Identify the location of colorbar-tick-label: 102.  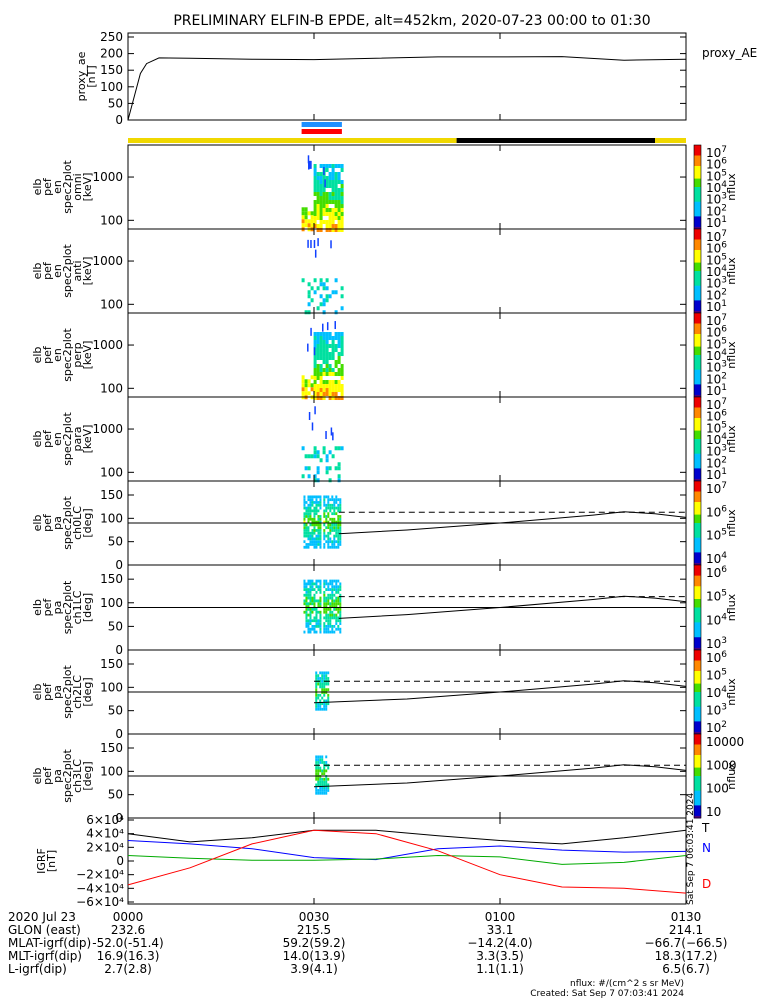
(716, 727).